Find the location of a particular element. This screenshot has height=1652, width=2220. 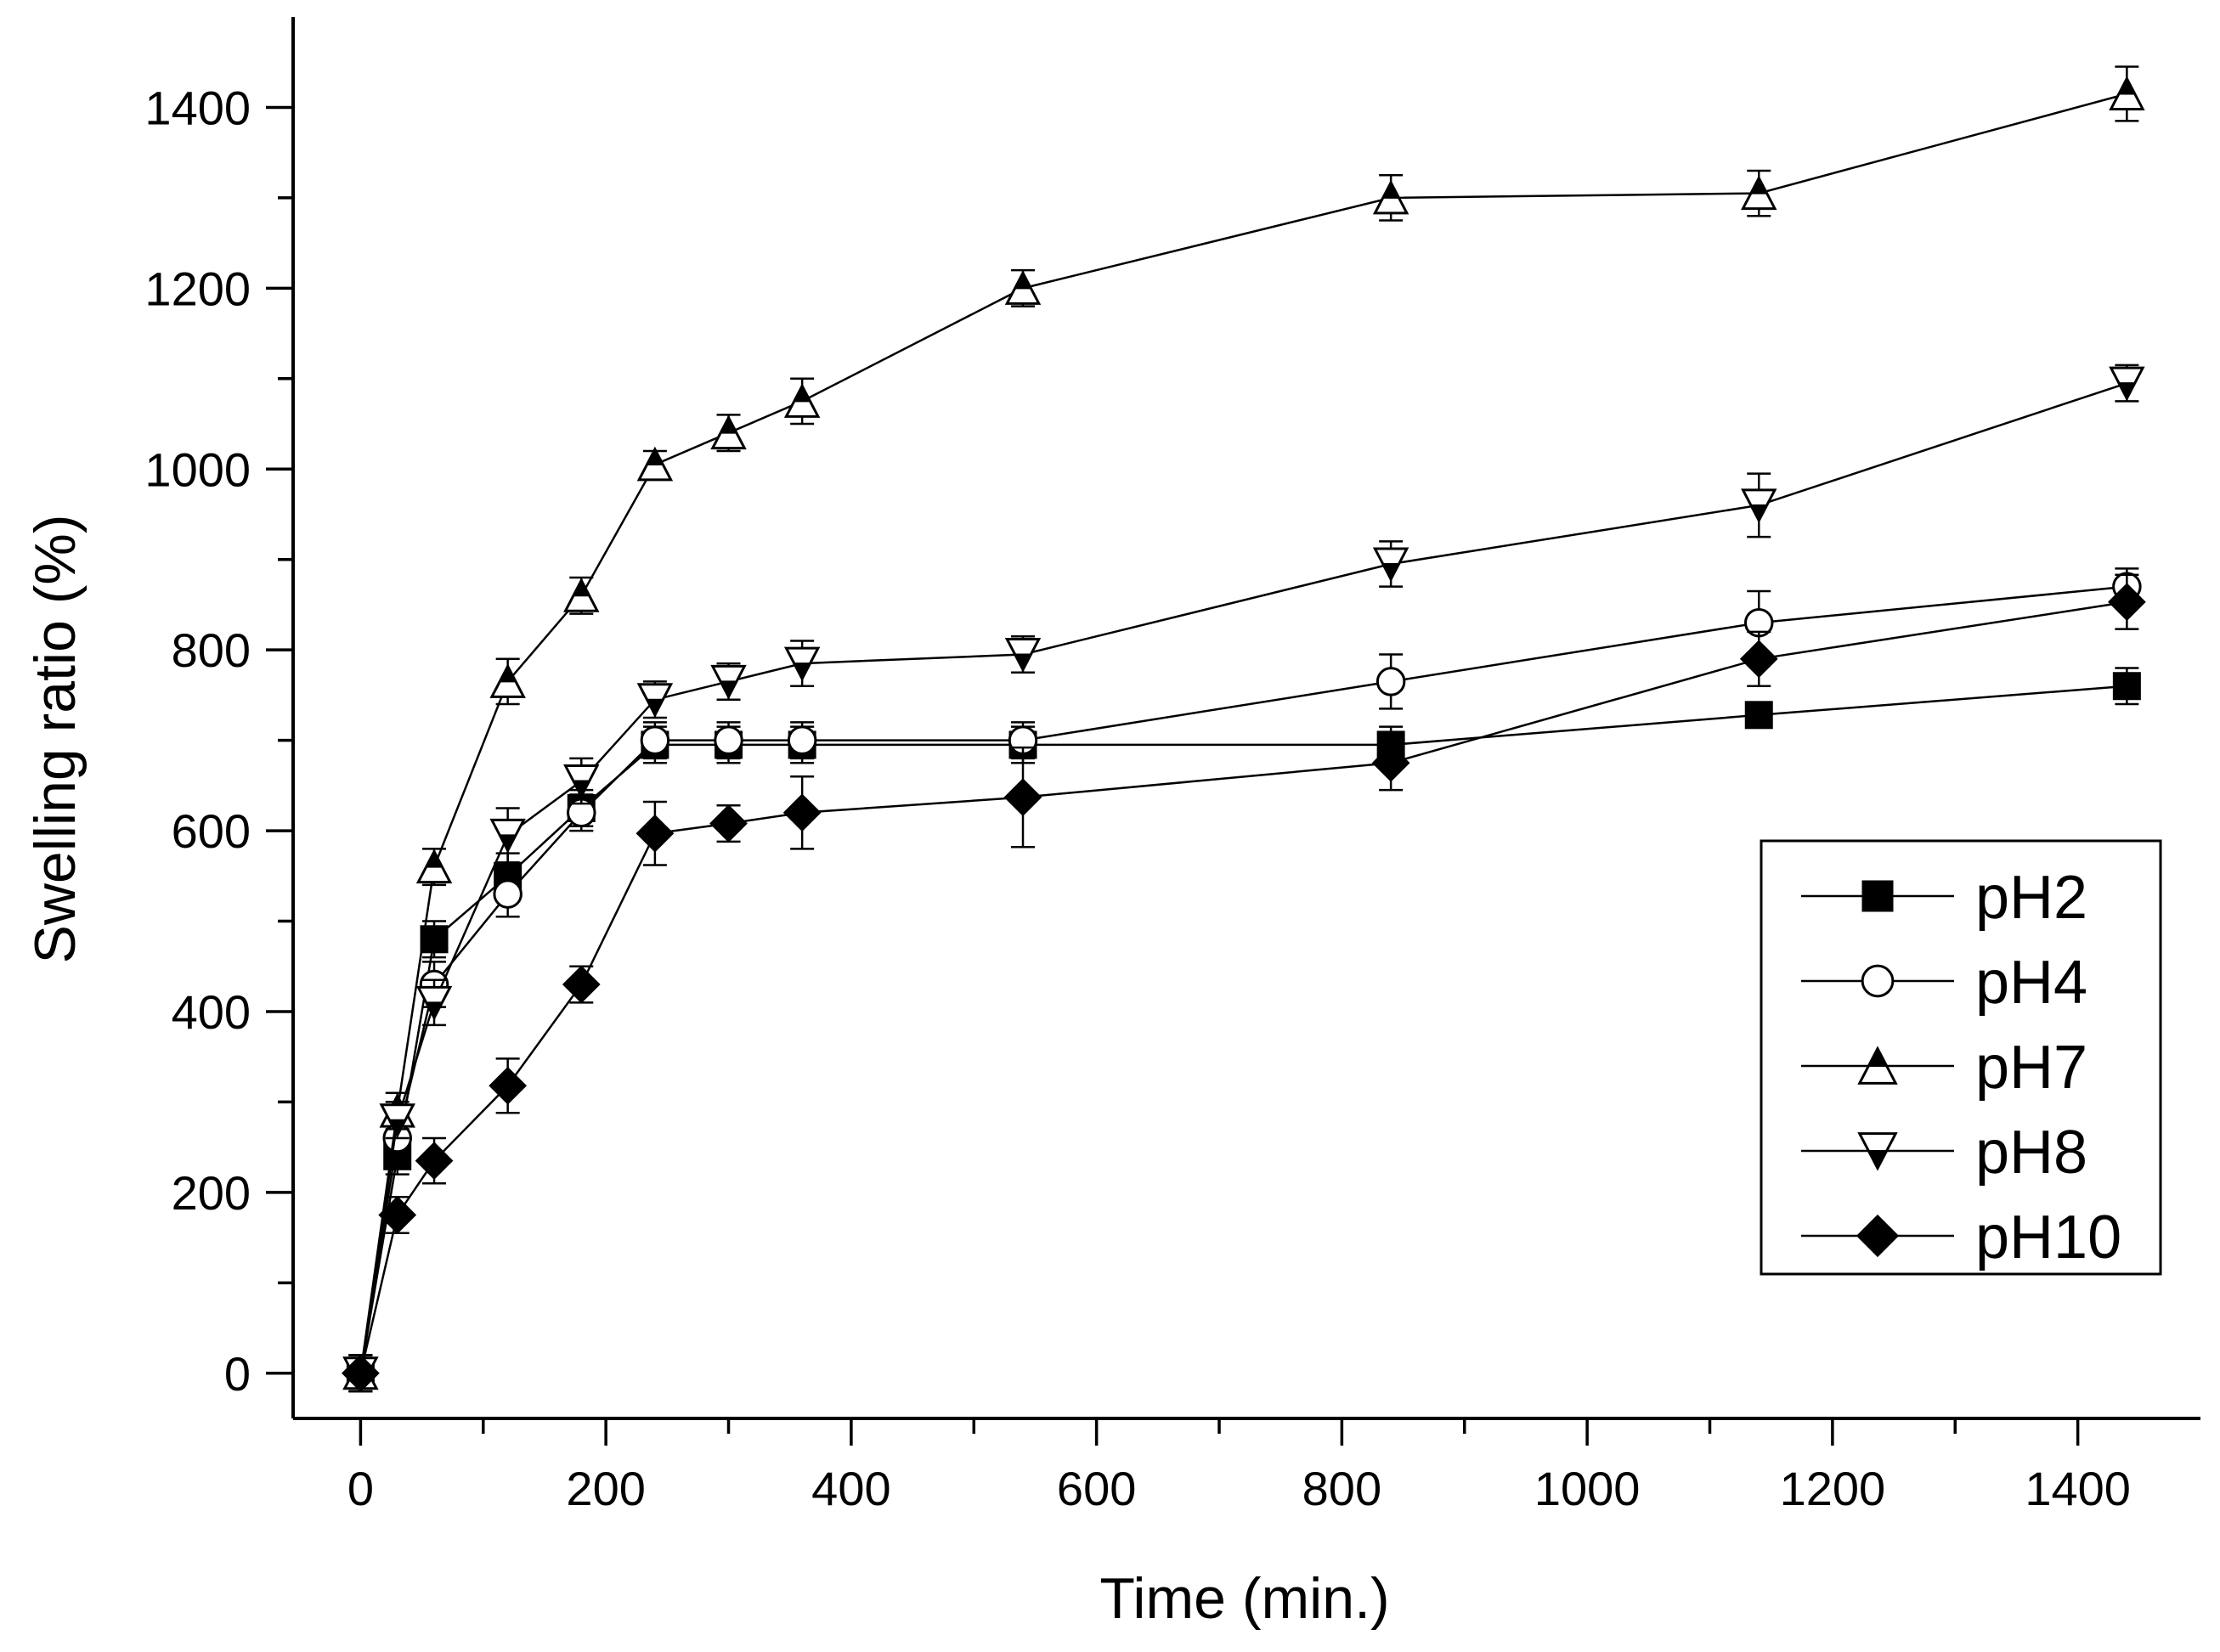

x-tick-label: 800 is located at coordinates (1341, 1488).